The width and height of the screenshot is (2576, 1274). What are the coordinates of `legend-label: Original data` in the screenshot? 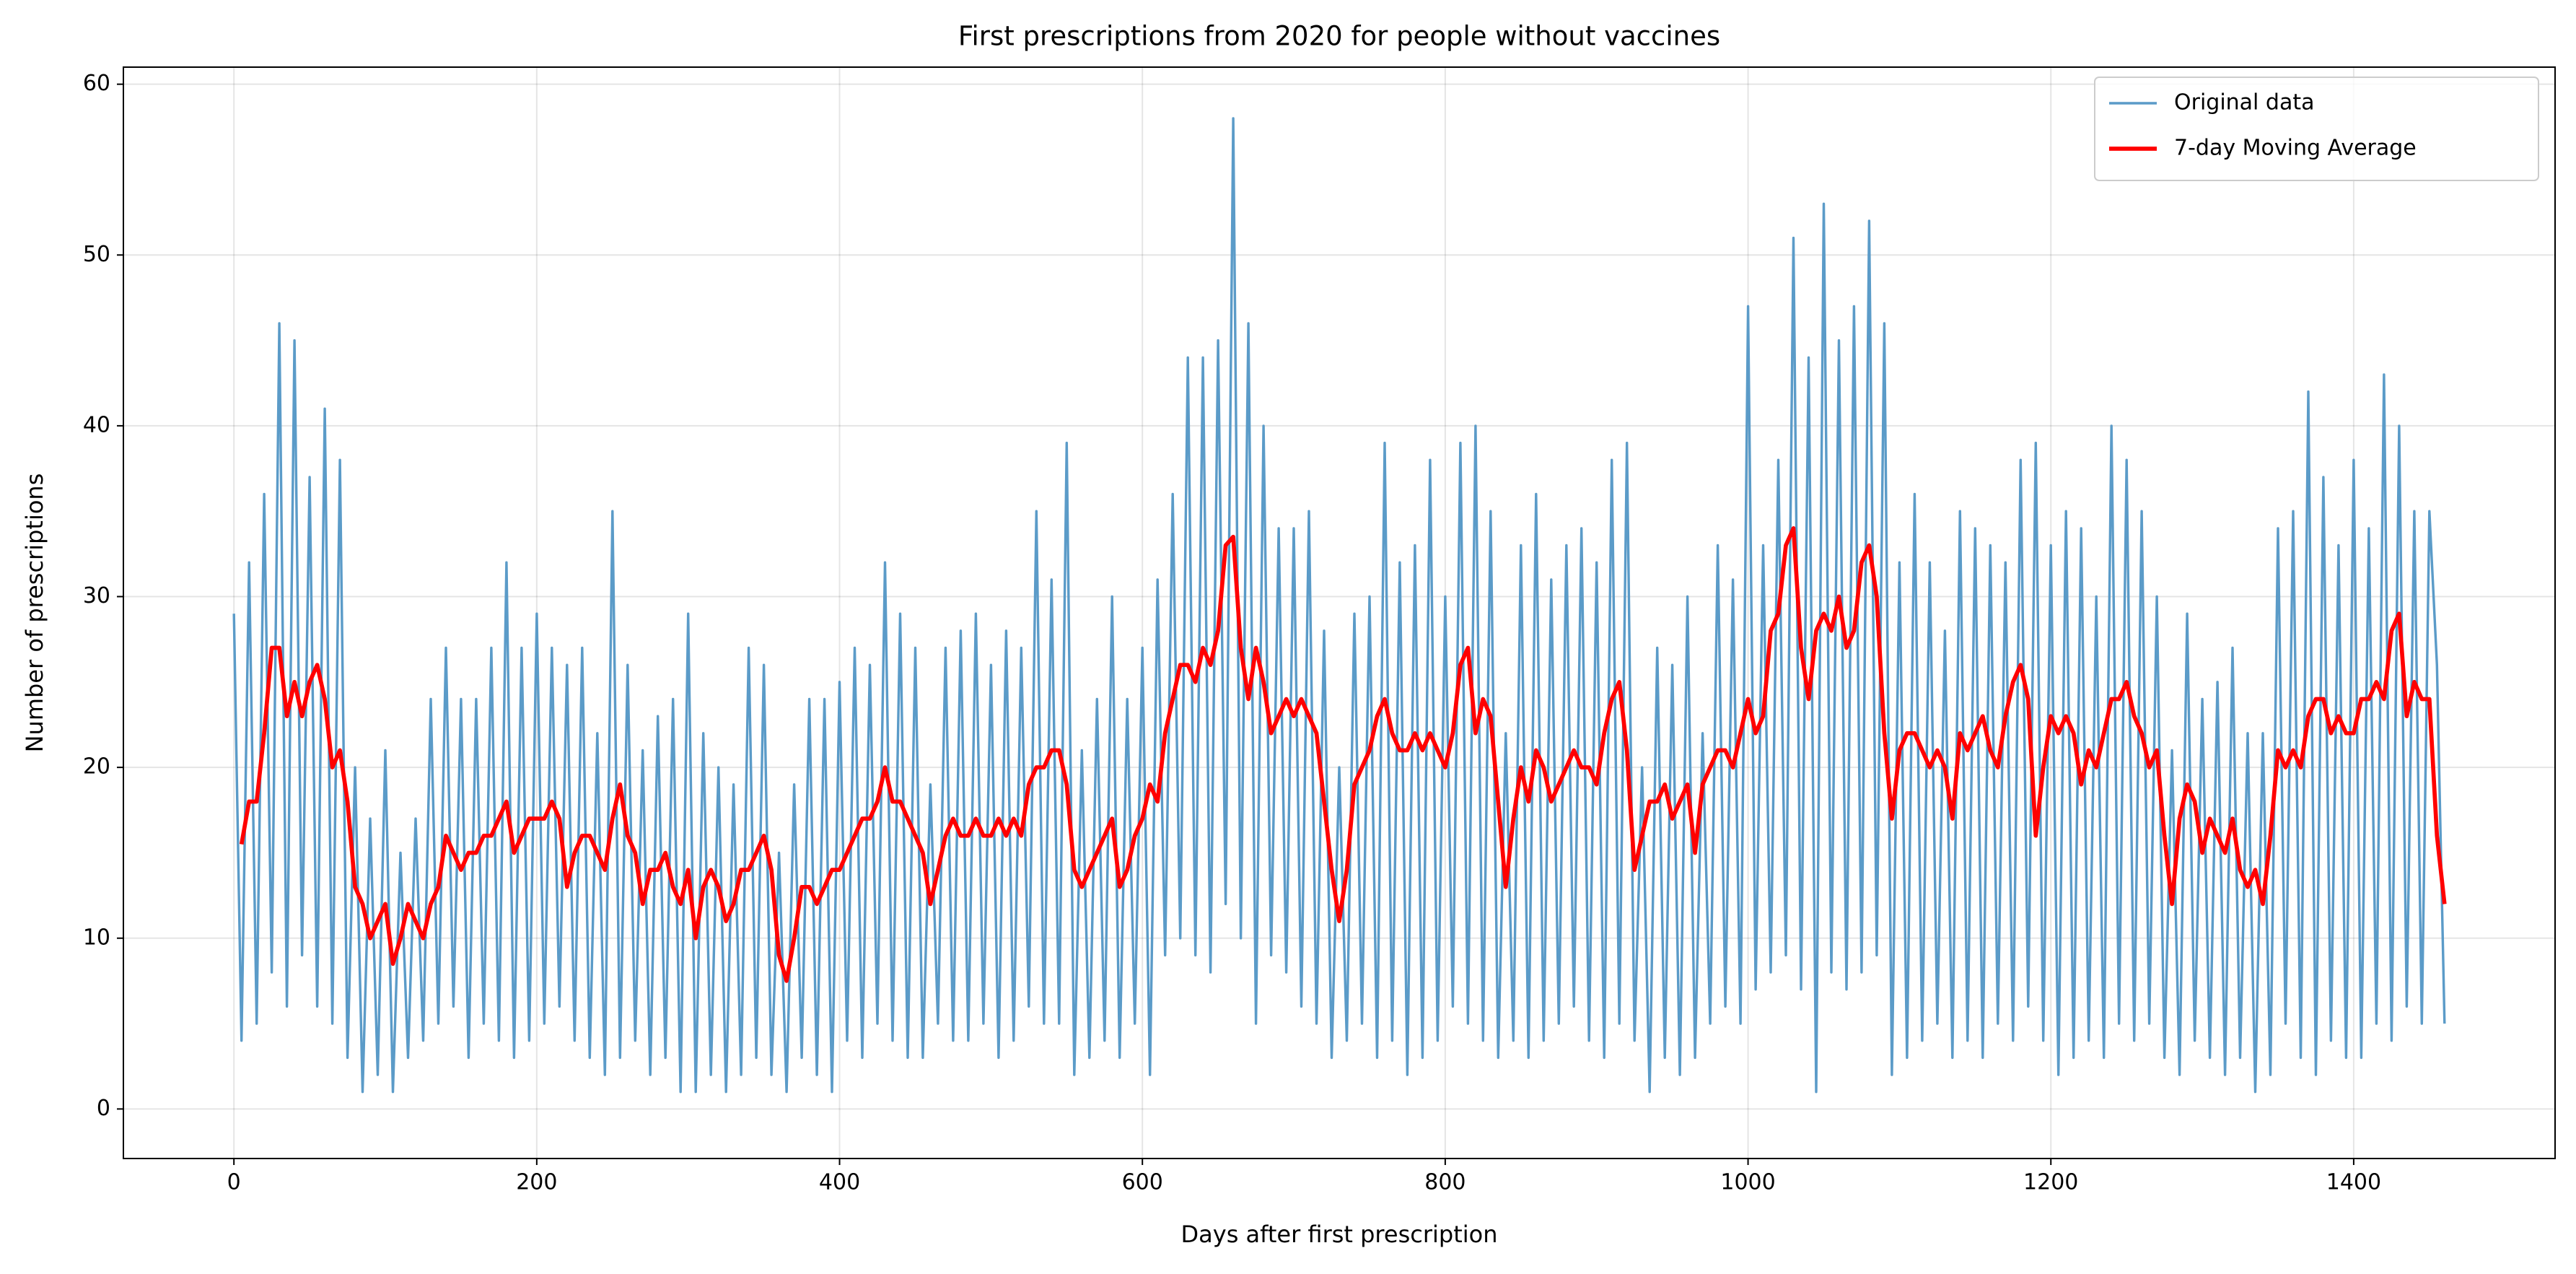 It's located at (2244, 102).